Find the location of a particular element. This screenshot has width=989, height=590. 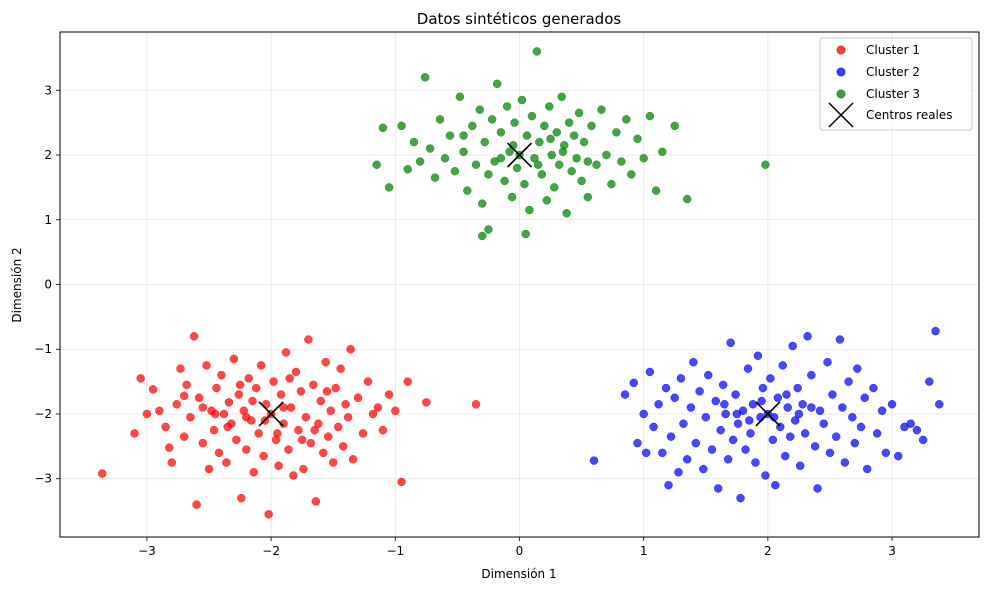

y-tick-label: 1 is located at coordinates (48, 220).